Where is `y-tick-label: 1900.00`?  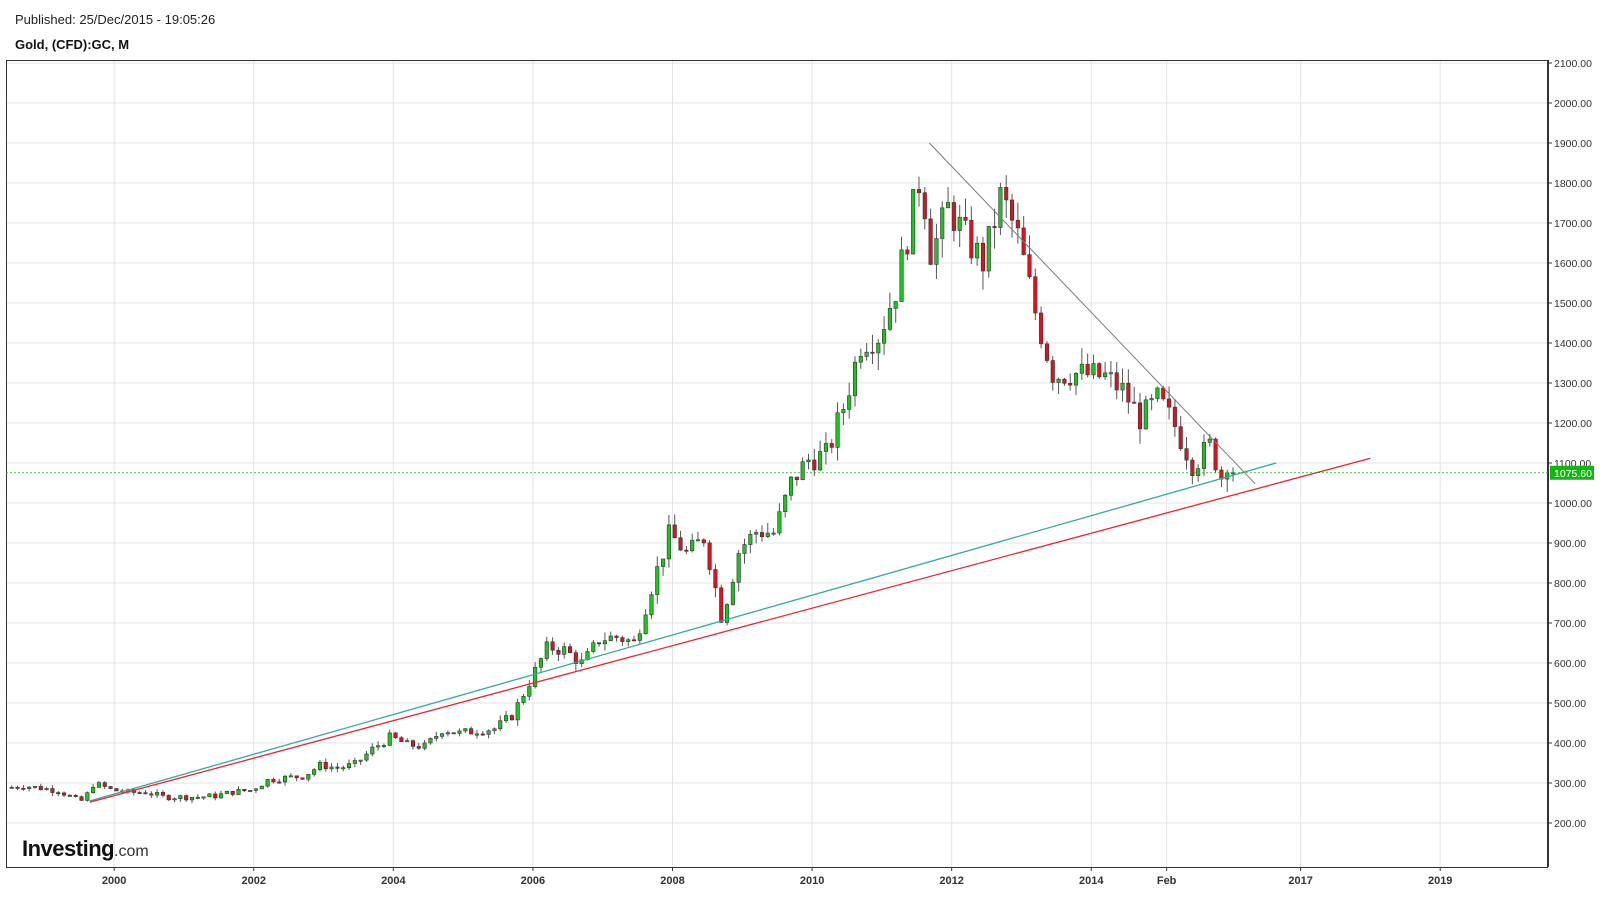
y-tick-label: 1900.00 is located at coordinates (1573, 144).